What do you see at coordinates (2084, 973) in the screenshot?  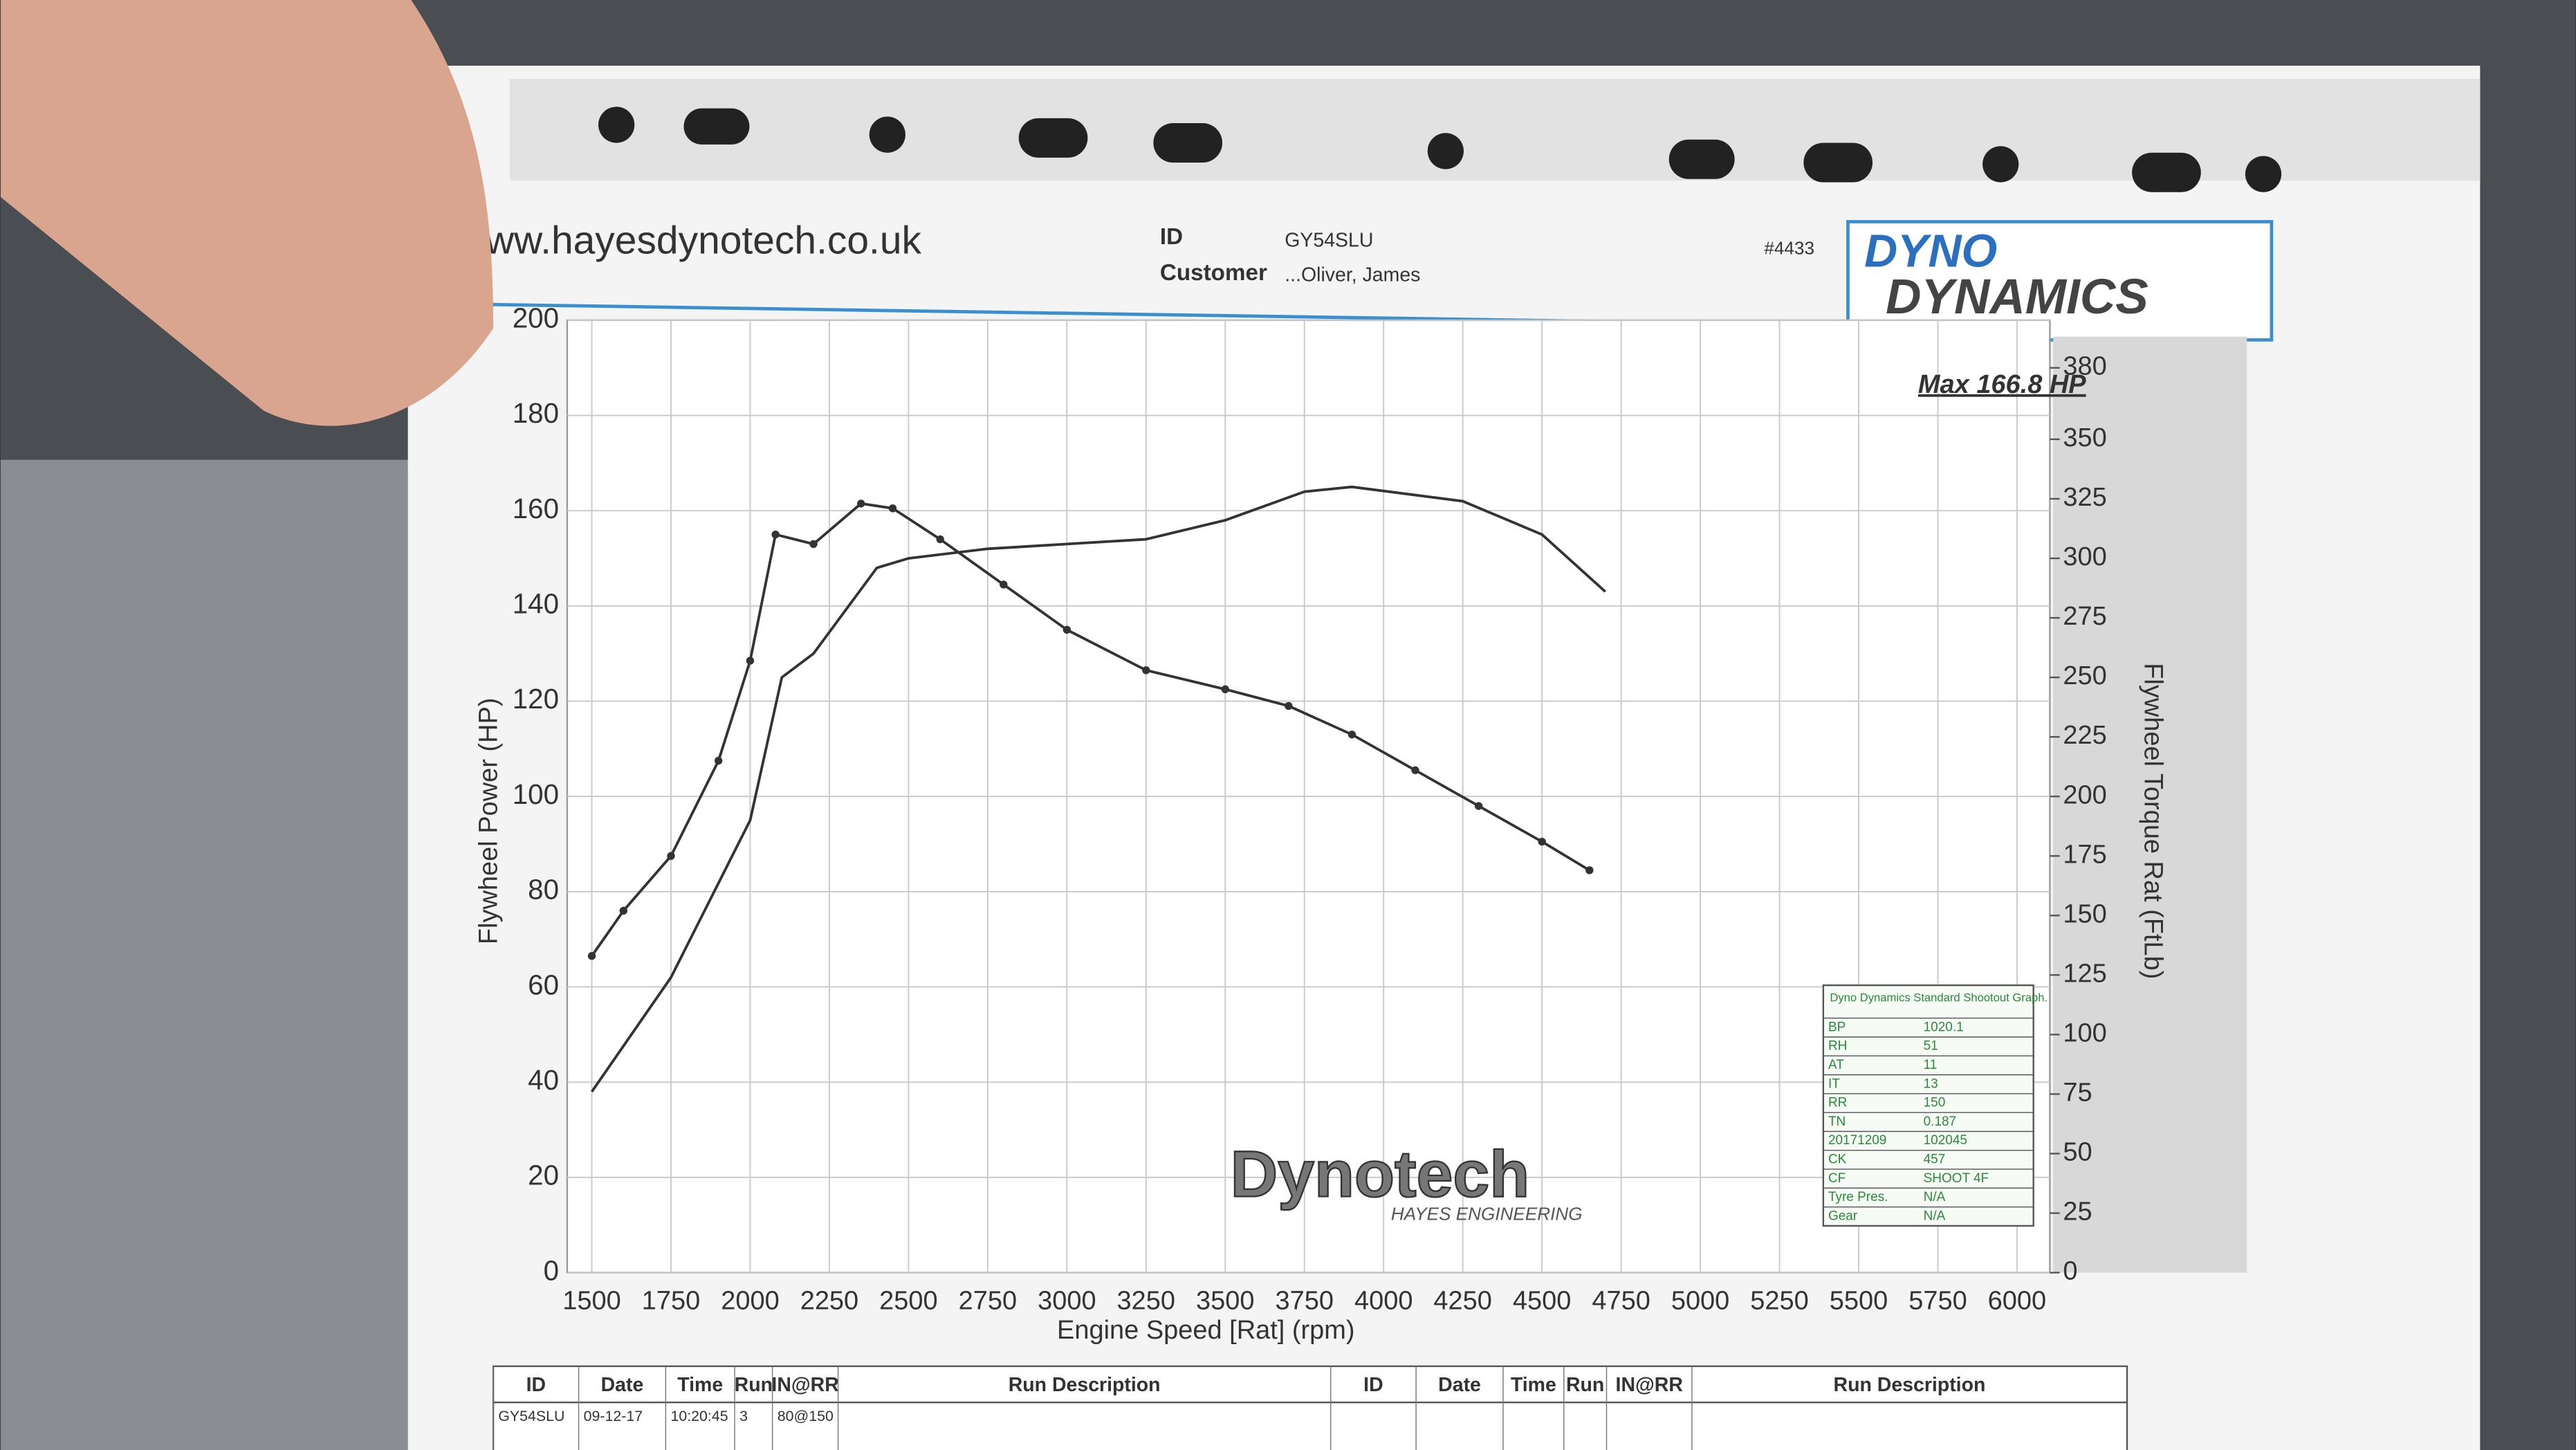 I see `y2-tick-label: 125` at bounding box center [2084, 973].